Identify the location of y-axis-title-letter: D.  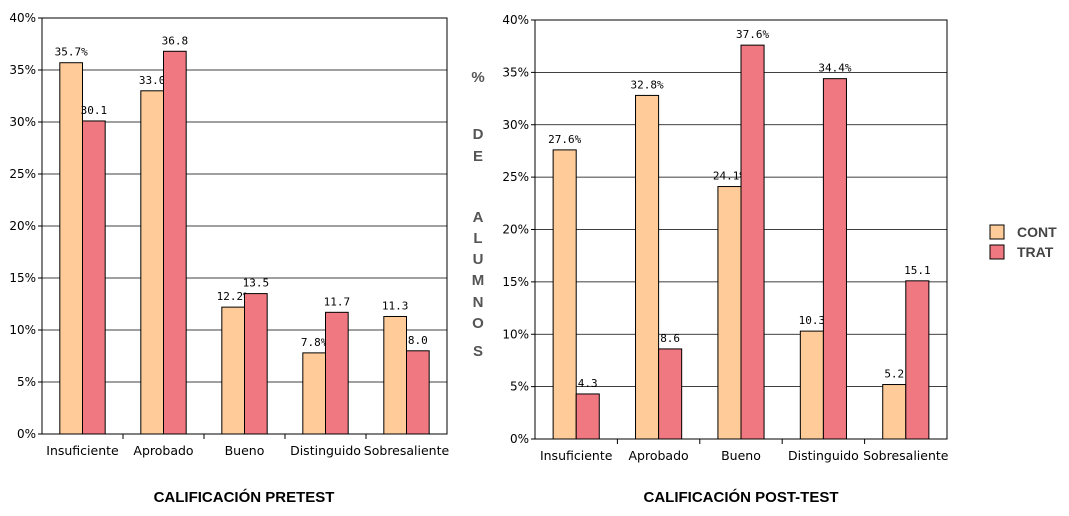
(478, 134).